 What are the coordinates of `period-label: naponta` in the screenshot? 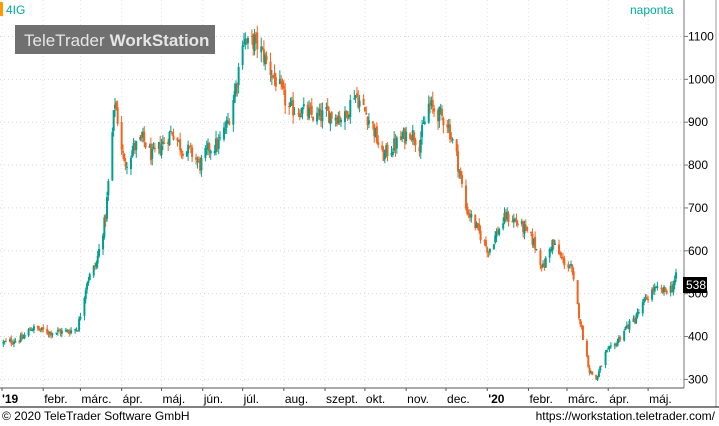 It's located at (652, 10).